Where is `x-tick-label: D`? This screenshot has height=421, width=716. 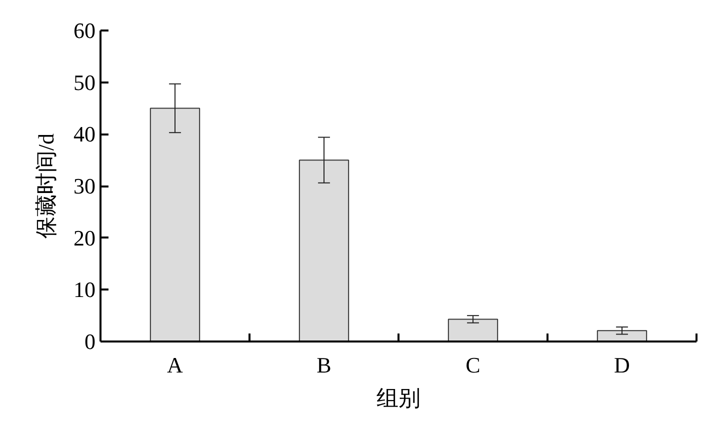 x-tick-label: D is located at coordinates (622, 365).